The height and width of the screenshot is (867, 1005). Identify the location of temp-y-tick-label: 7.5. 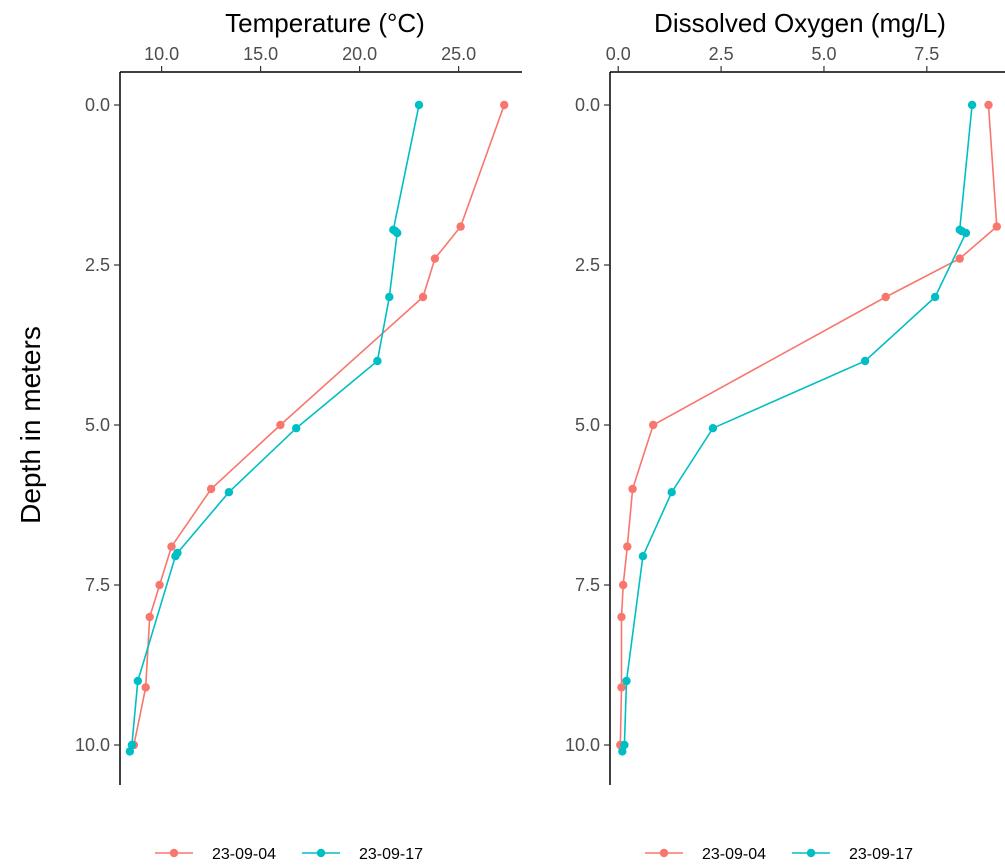
(97, 585).